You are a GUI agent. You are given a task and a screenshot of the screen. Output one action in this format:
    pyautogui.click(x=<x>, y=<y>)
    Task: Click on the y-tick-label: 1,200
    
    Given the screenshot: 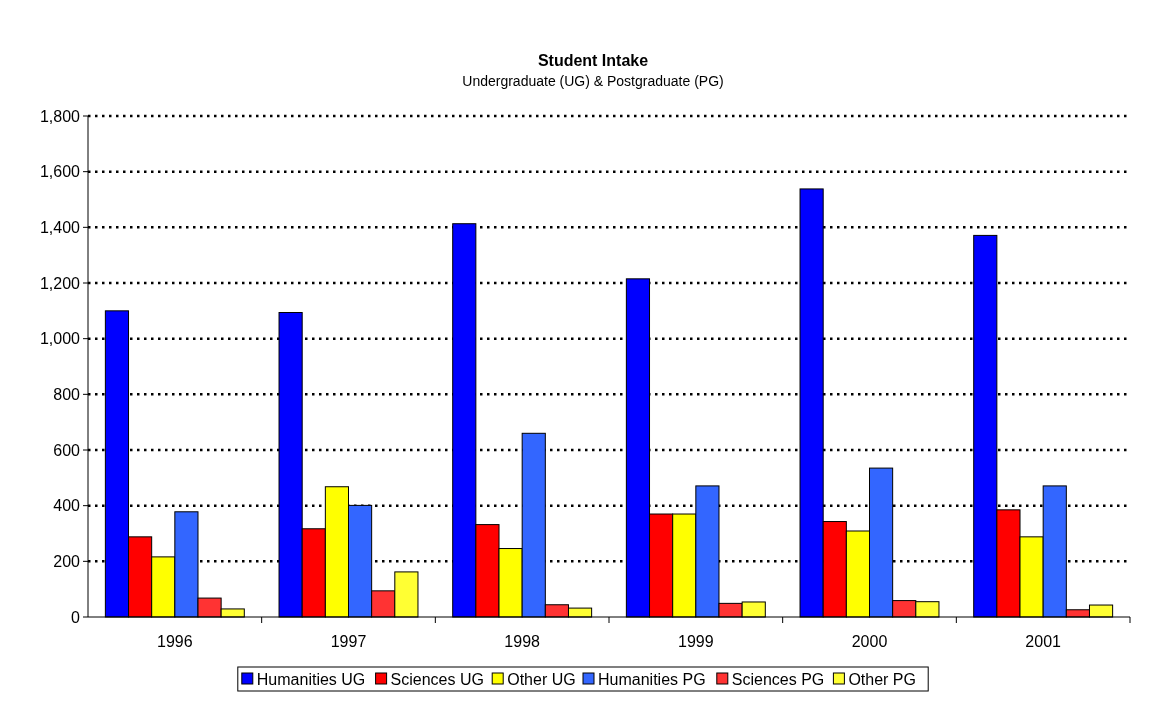 What is the action you would take?
    pyautogui.click(x=60, y=283)
    